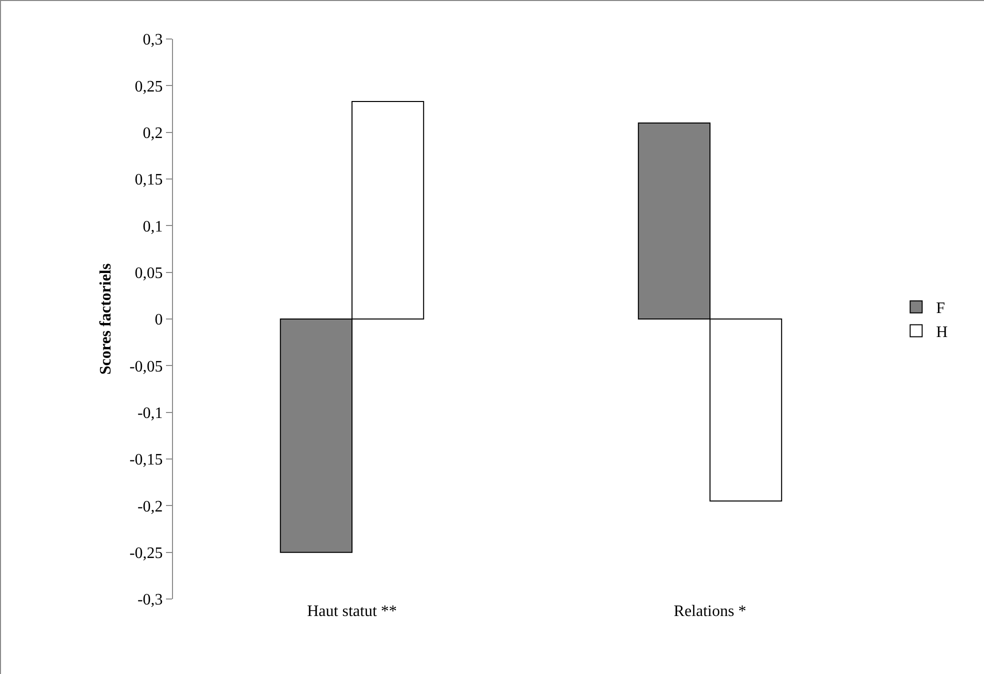  I want to click on y-tick-label: -0,15, so click(146, 460).